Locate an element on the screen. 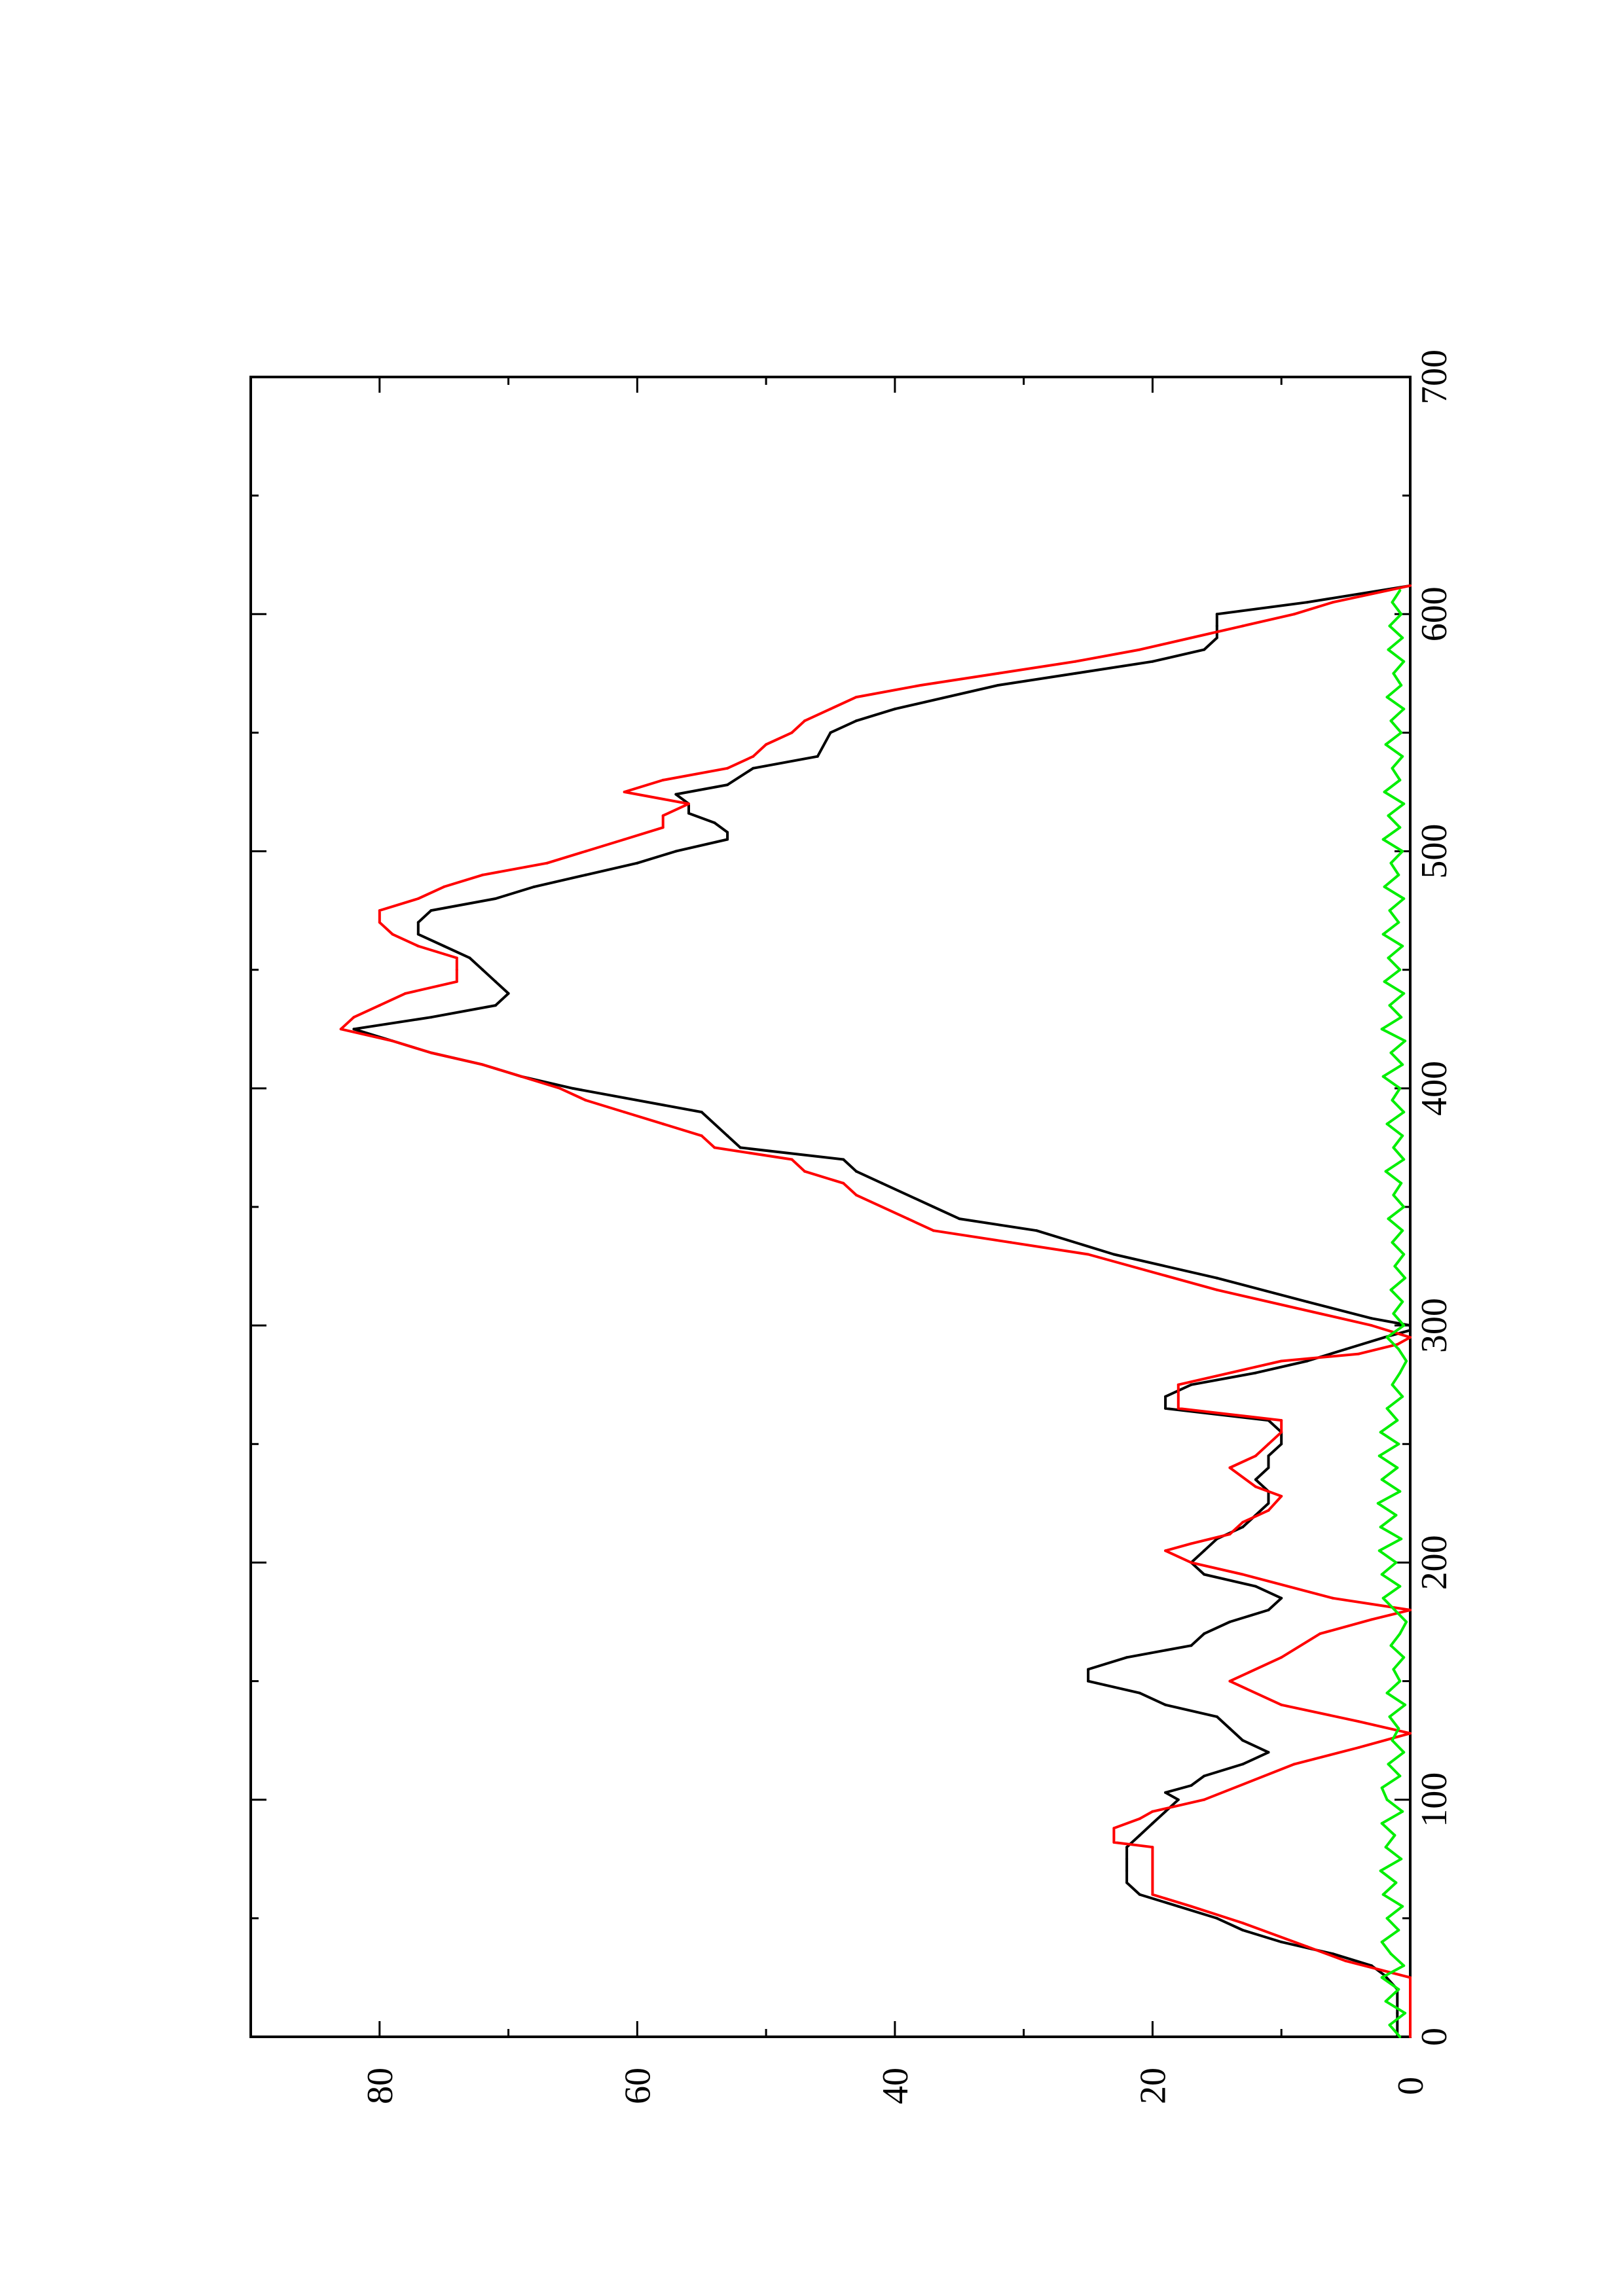 The width and height of the screenshot is (1623, 2296). x-tick-label: 200 is located at coordinates (1434, 1562).